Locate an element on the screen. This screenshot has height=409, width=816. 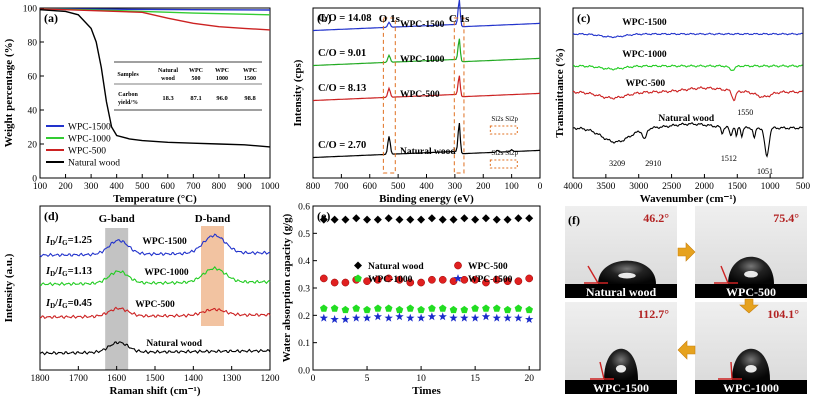
x-tick-label: 20 is located at coordinates (529, 379).